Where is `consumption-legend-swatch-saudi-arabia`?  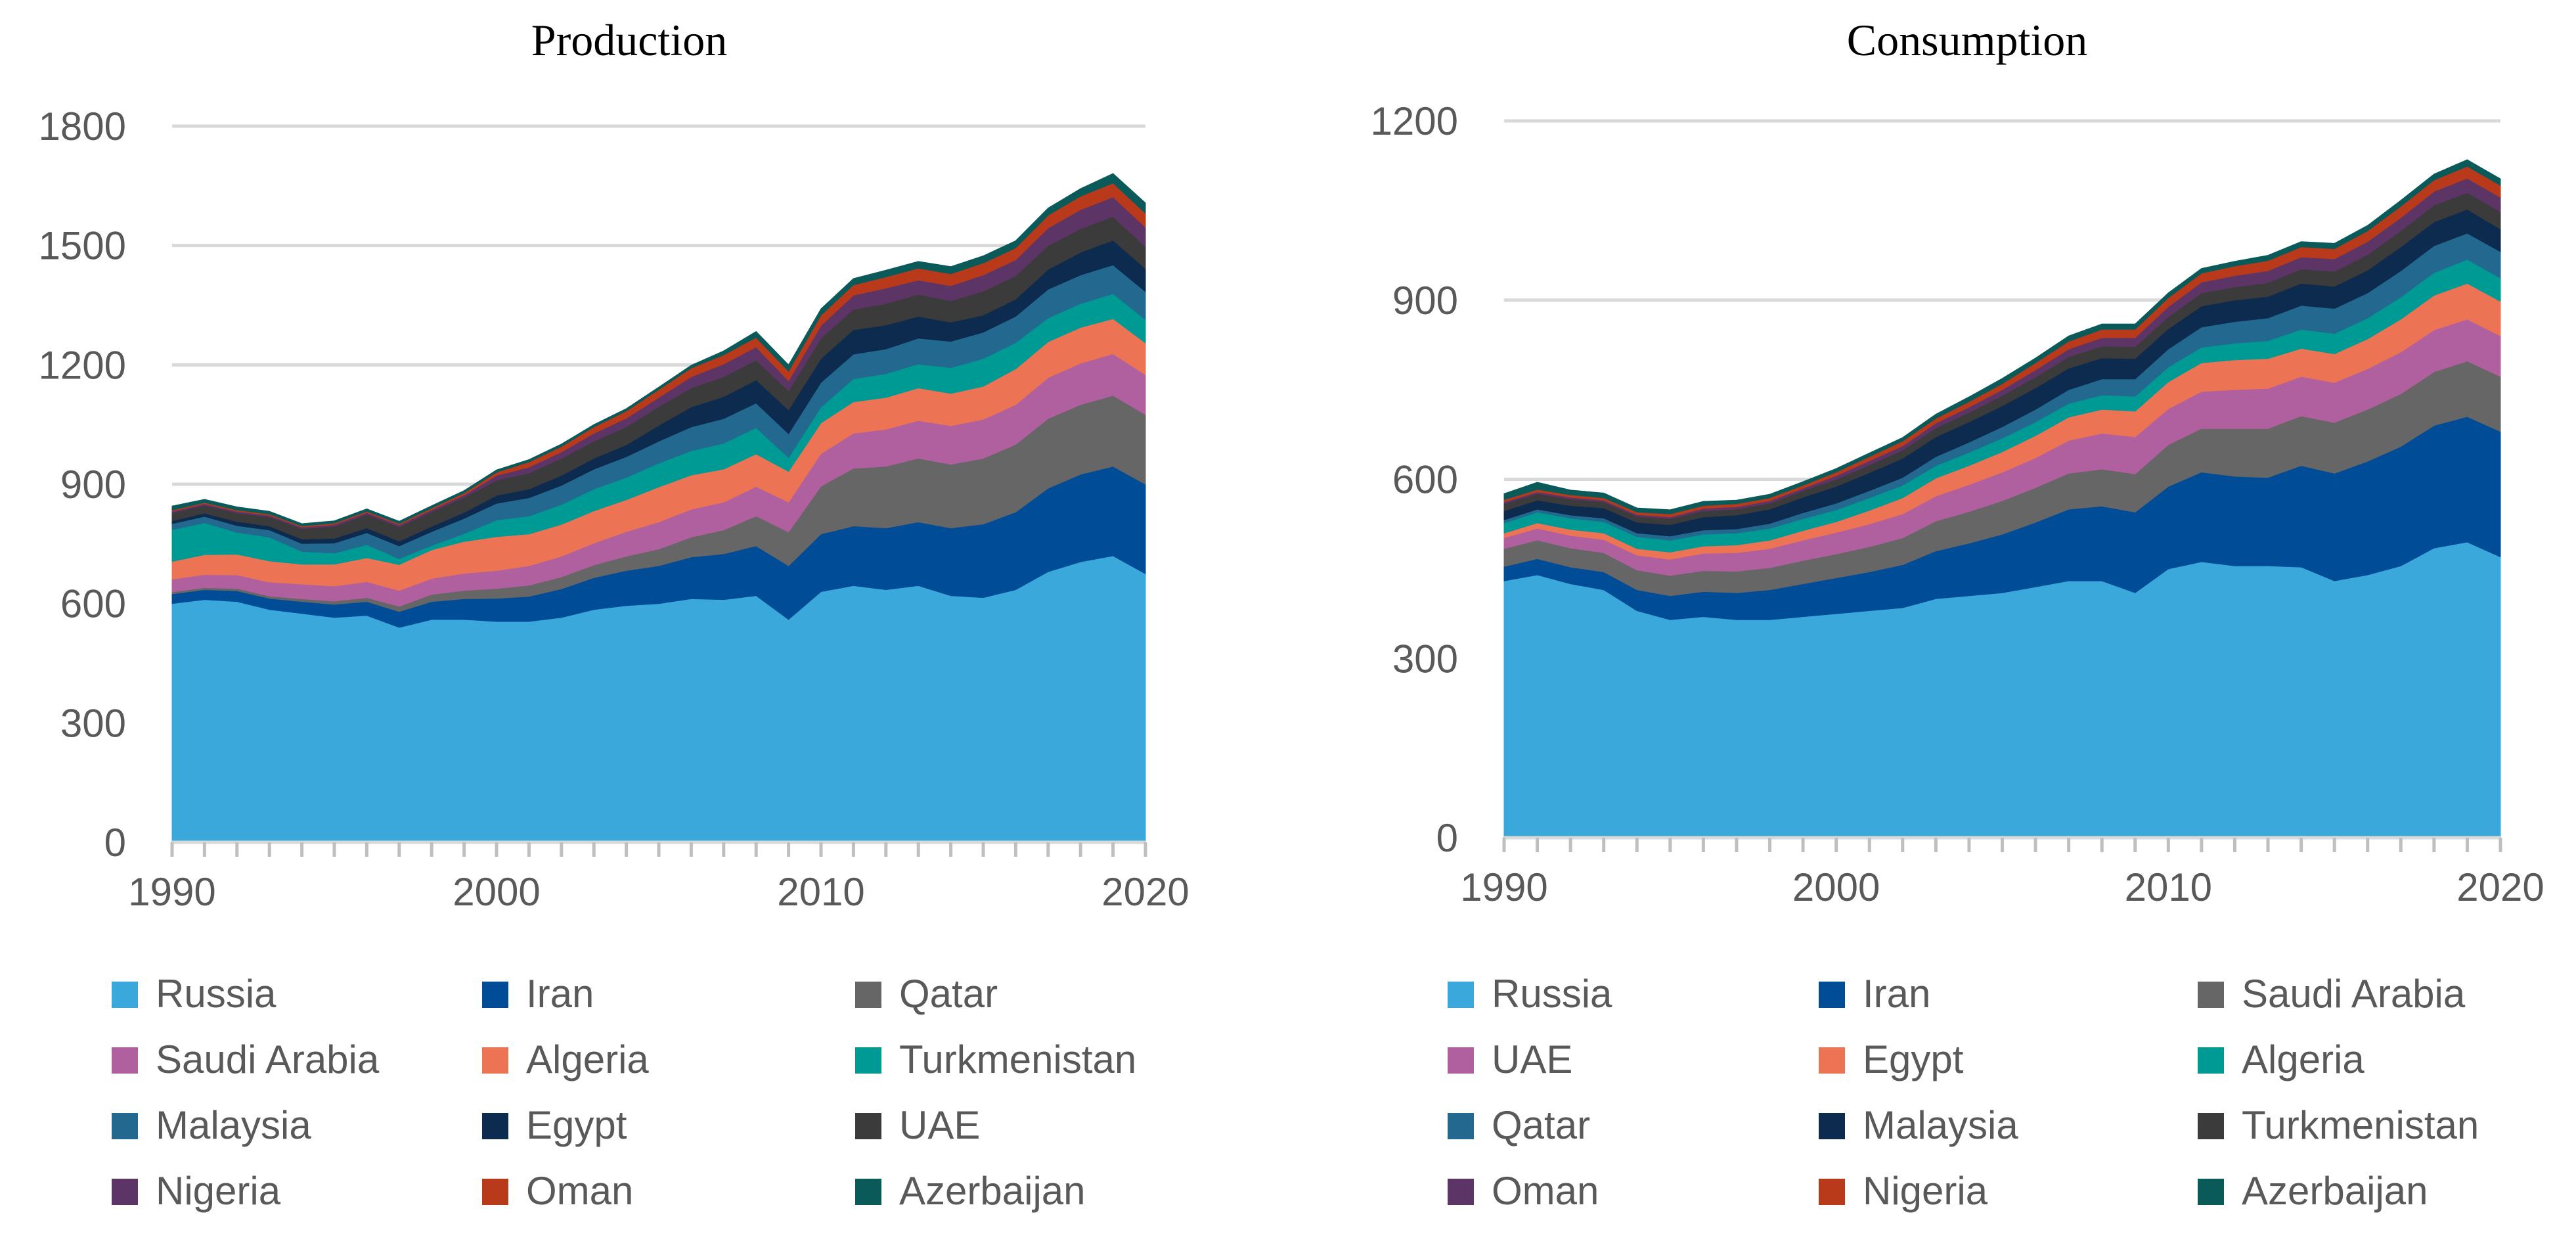 consumption-legend-swatch-saudi-arabia is located at coordinates (2211, 995).